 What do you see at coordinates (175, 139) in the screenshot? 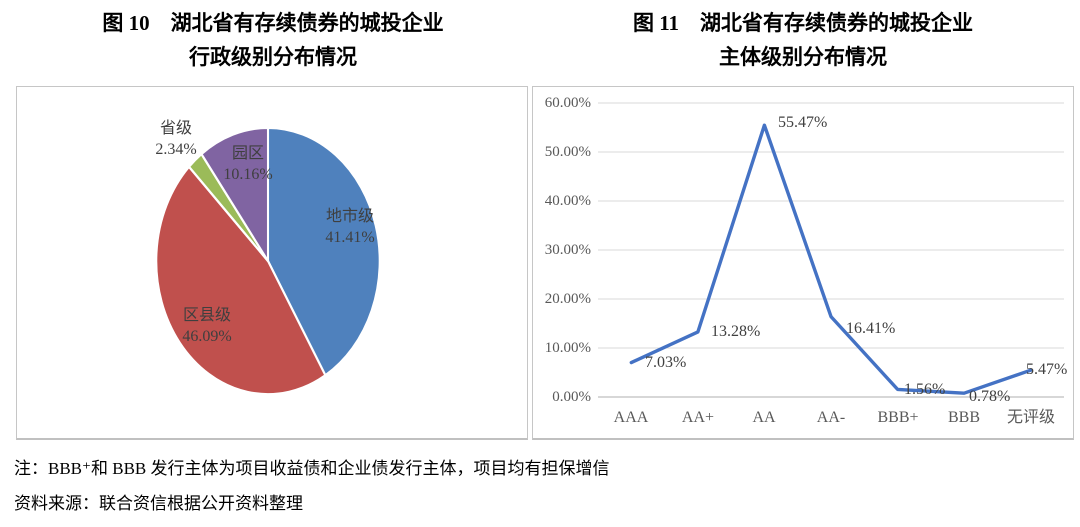
I see `pie-label-provincial: 省级 2.34%` at bounding box center [175, 139].